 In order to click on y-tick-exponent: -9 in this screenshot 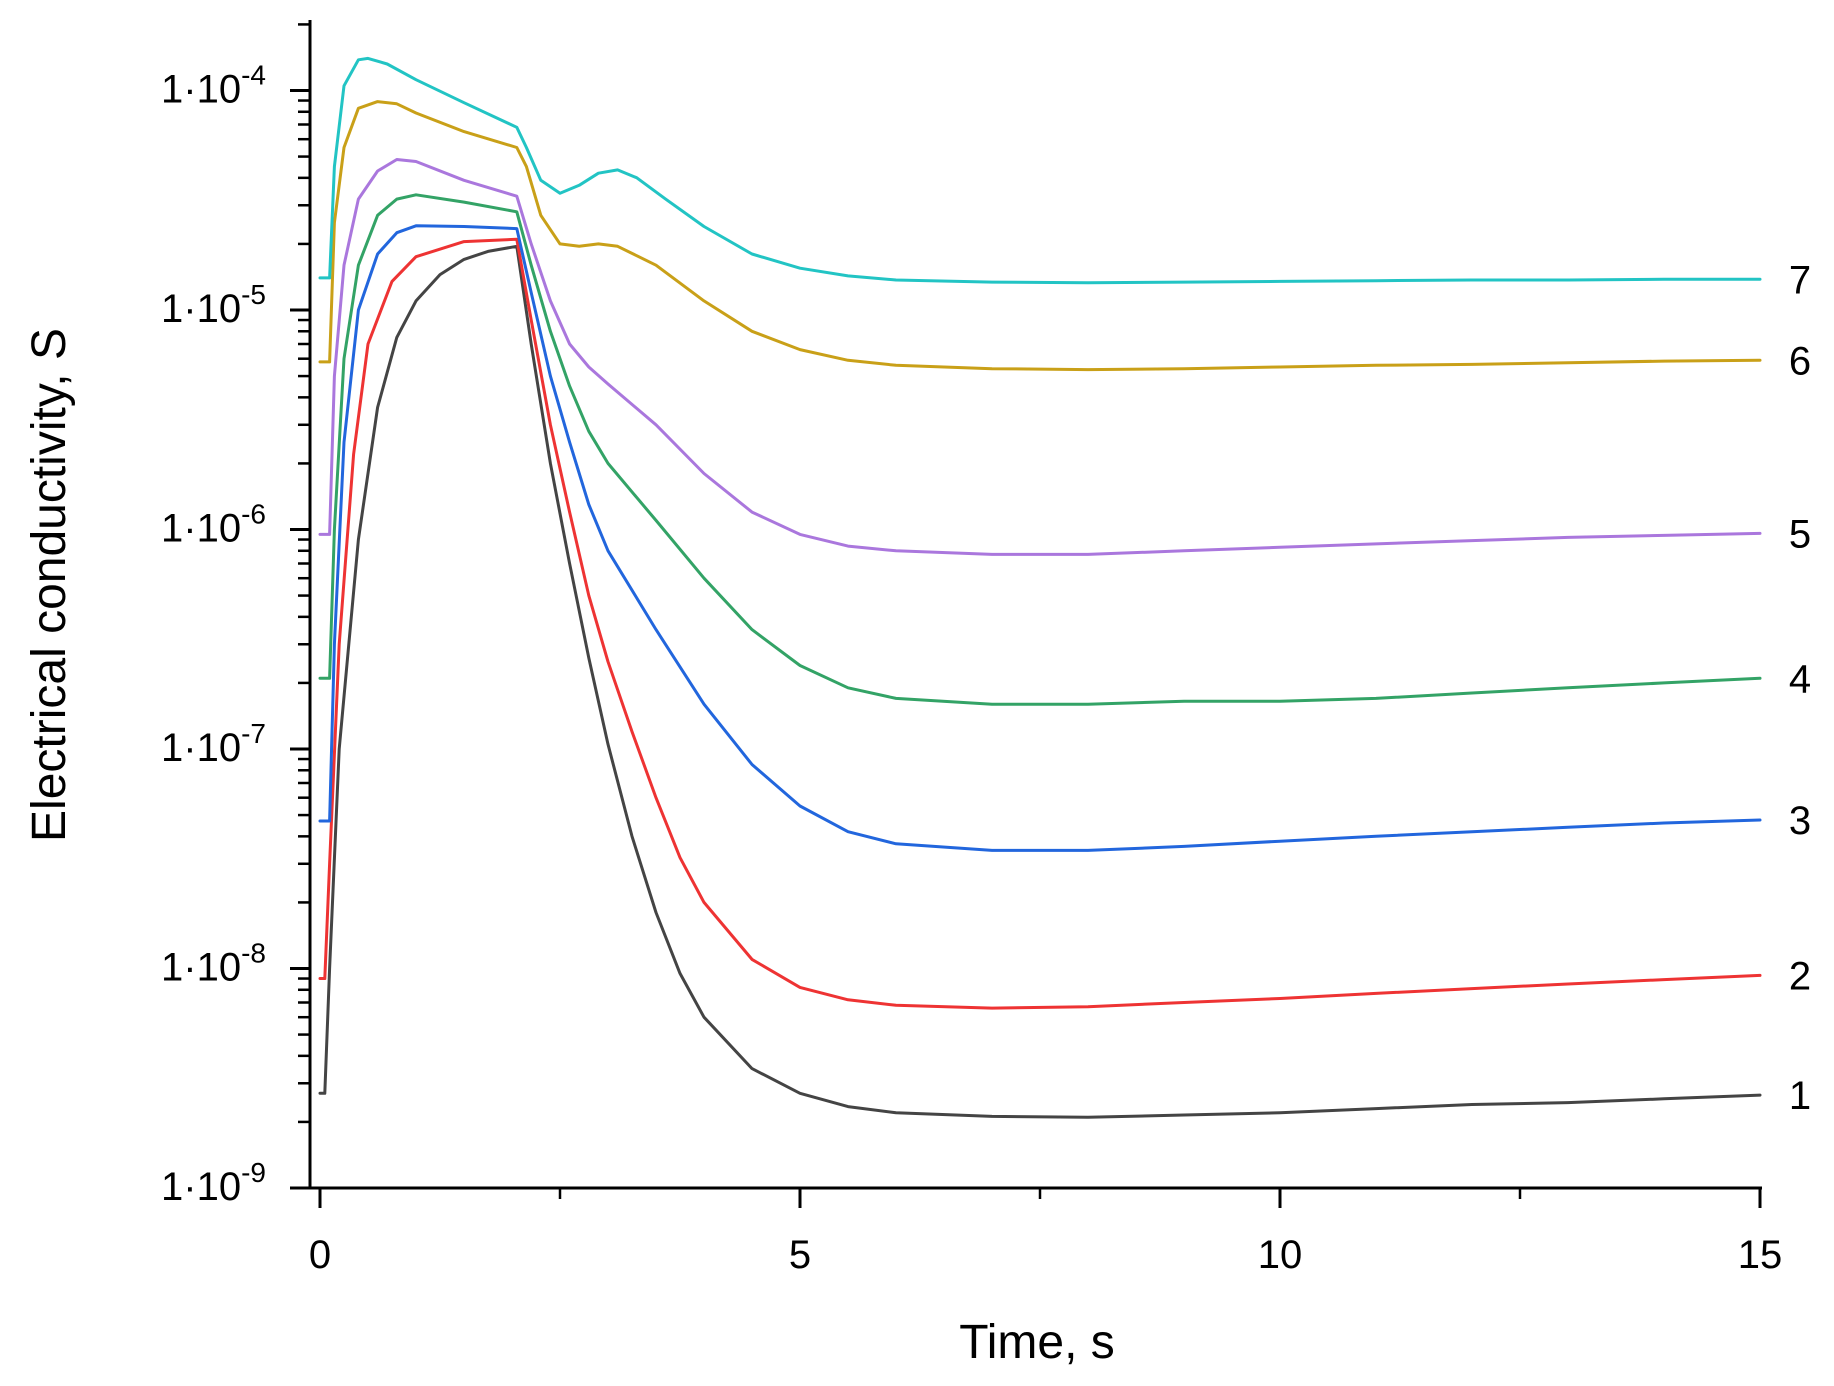, I will do `click(253, 1172)`.